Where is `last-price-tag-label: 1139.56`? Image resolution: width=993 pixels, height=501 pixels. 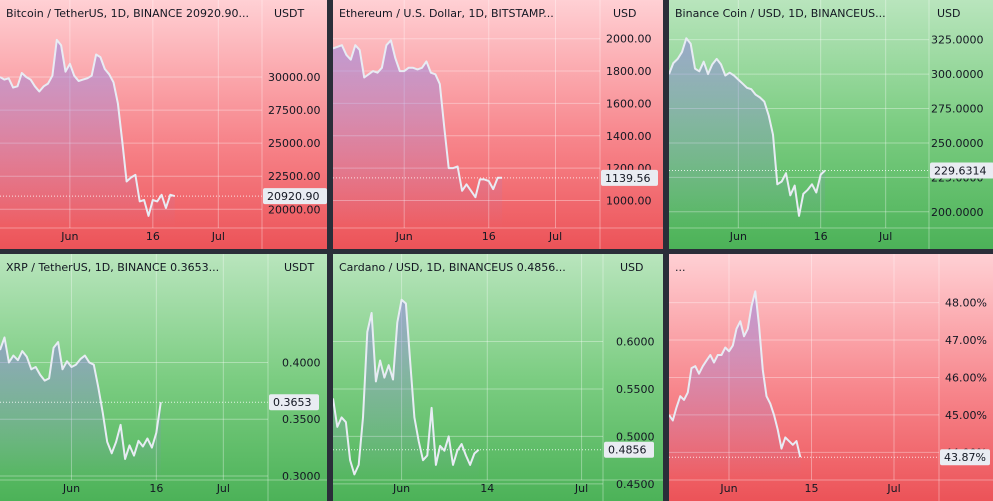 last-price-tag-label: 1139.56 is located at coordinates (628, 178).